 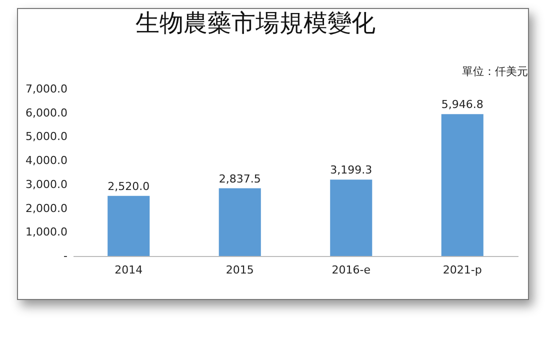 What do you see at coordinates (351, 270) in the screenshot?
I see `x-tick-label: 2016-e` at bounding box center [351, 270].